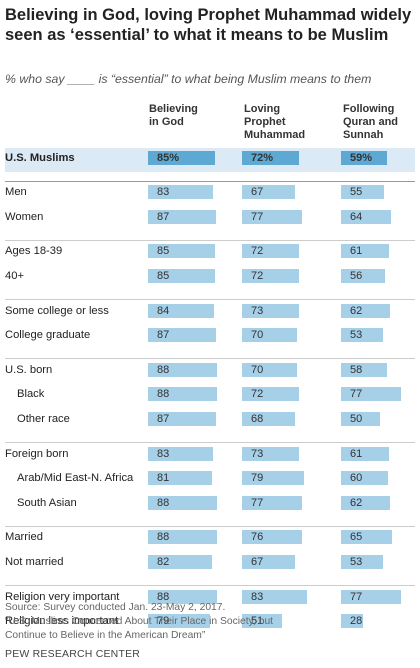 Image resolution: width=420 pixels, height=668 pixels. I want to click on bar-value-label: 73, so click(257, 310).